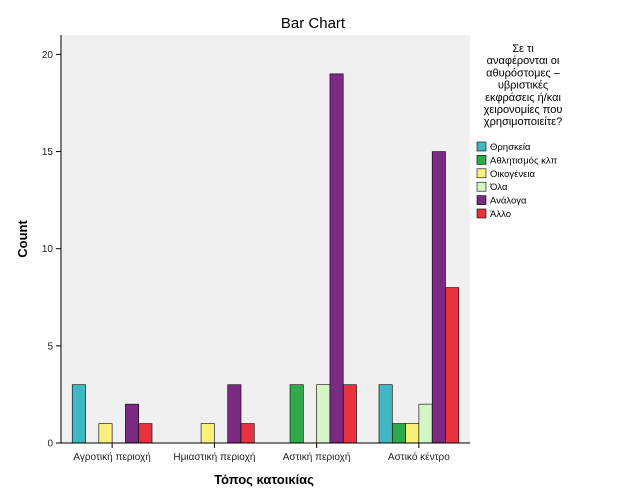  I want to click on x-tick-label: Αγροτική περιοχή, so click(111, 457).